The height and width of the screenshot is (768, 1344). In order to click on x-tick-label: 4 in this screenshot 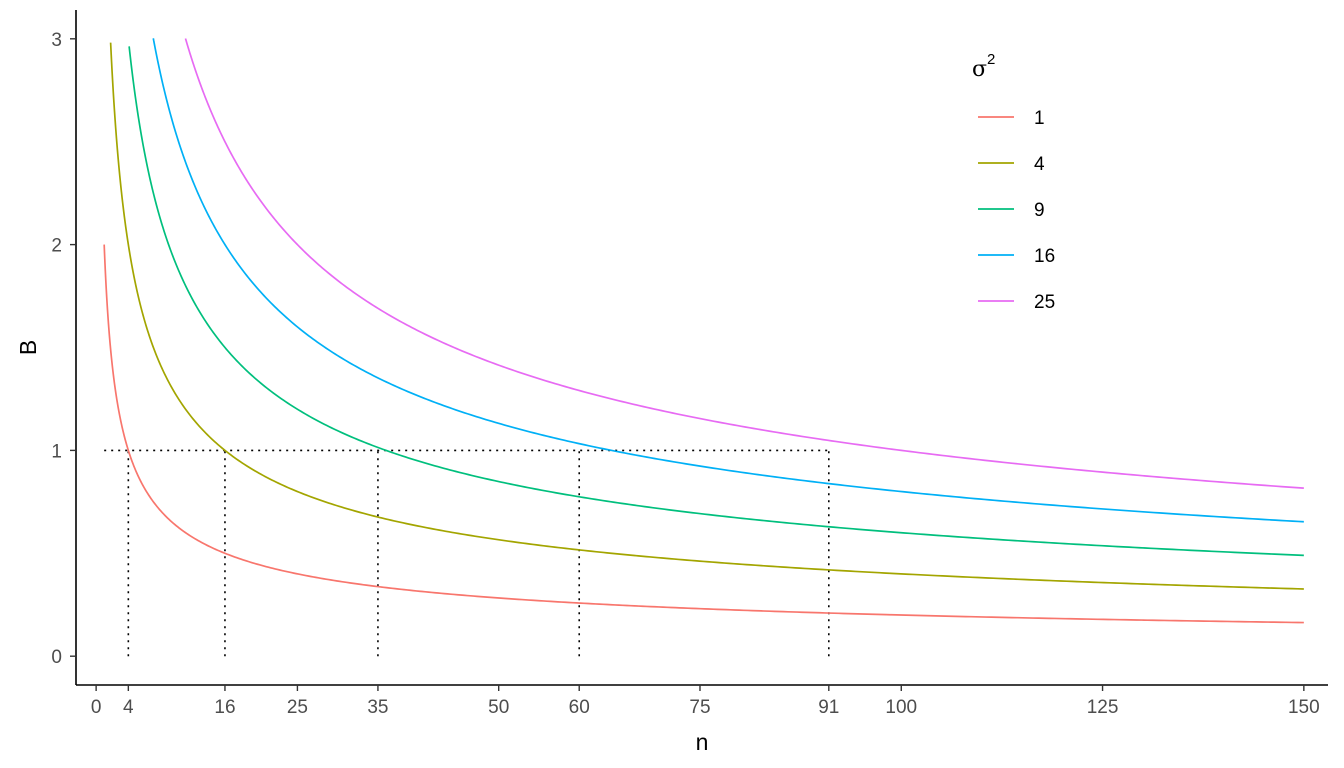, I will do `click(128, 707)`.